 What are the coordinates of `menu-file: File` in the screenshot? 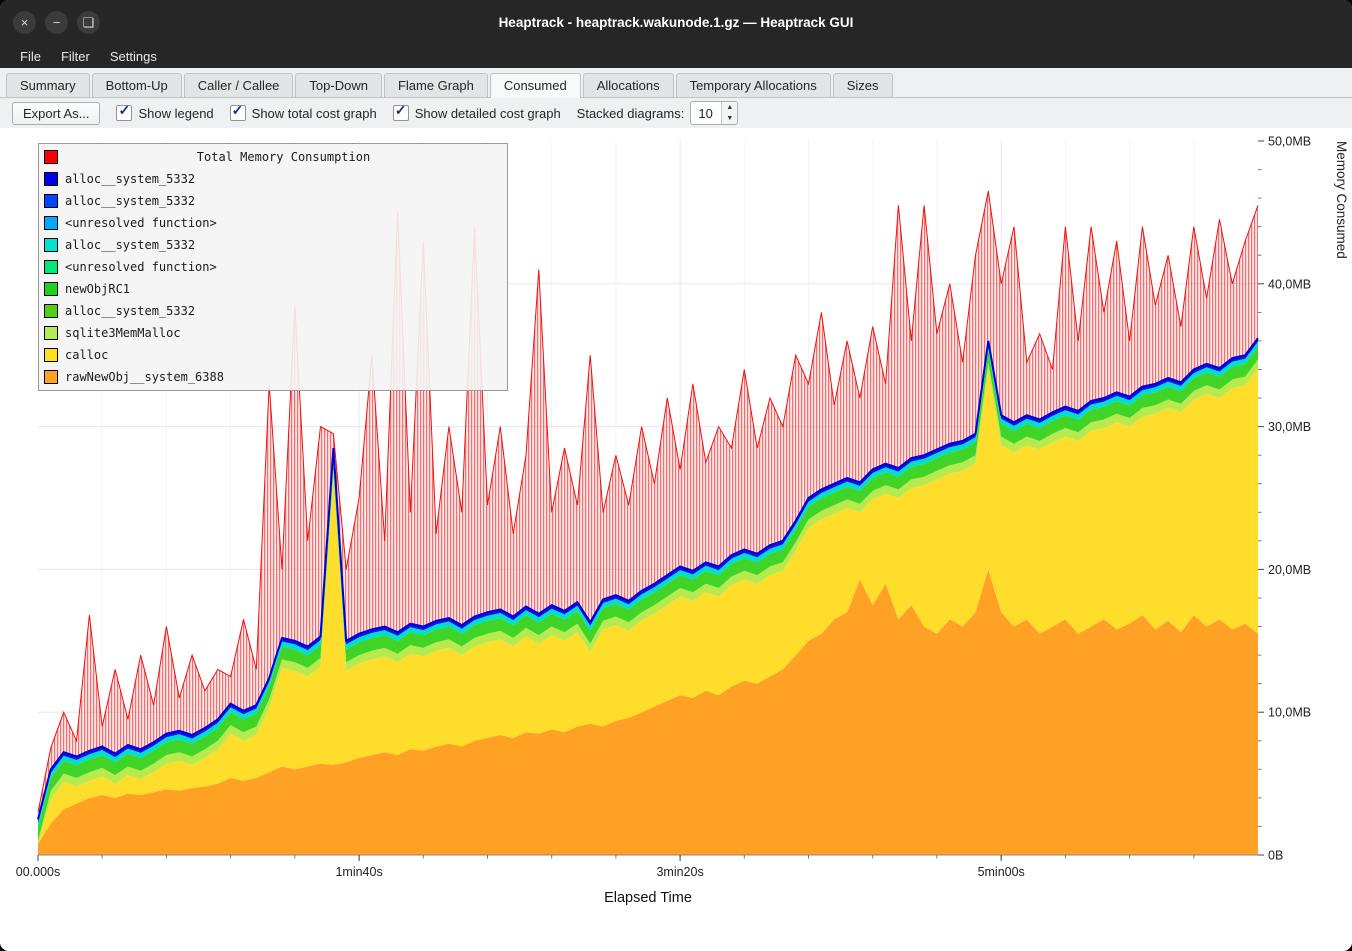 It's located at (30, 56).